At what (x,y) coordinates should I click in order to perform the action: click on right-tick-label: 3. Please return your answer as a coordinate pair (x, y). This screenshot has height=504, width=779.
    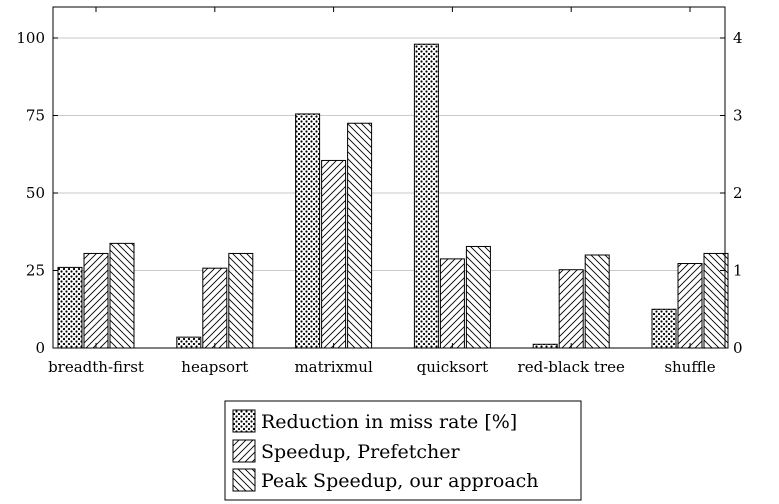
    Looking at the image, I should click on (738, 116).